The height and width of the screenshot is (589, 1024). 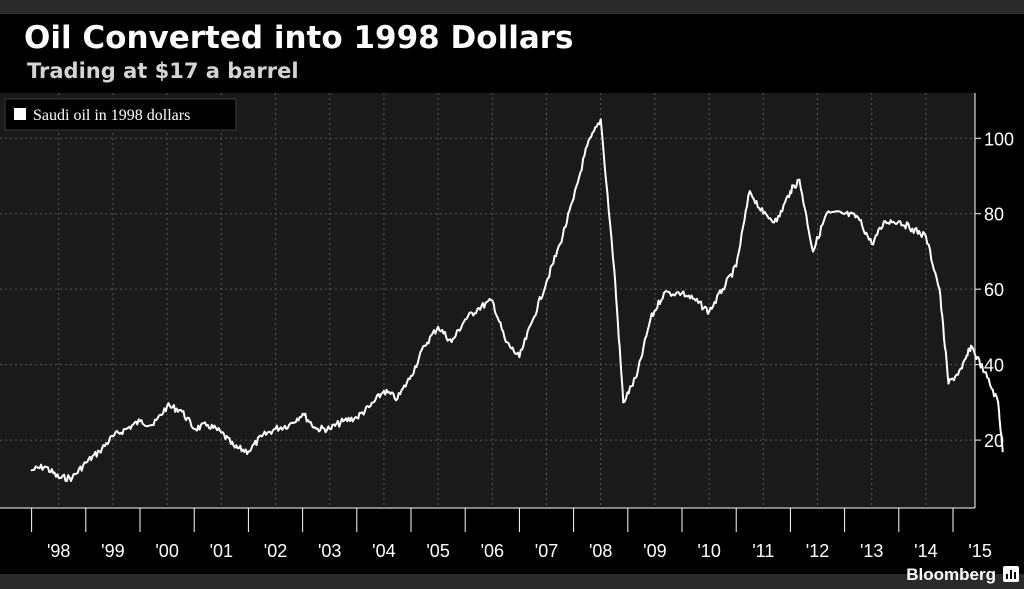 What do you see at coordinates (999, 139) in the screenshot?
I see `y-tick-label: 100` at bounding box center [999, 139].